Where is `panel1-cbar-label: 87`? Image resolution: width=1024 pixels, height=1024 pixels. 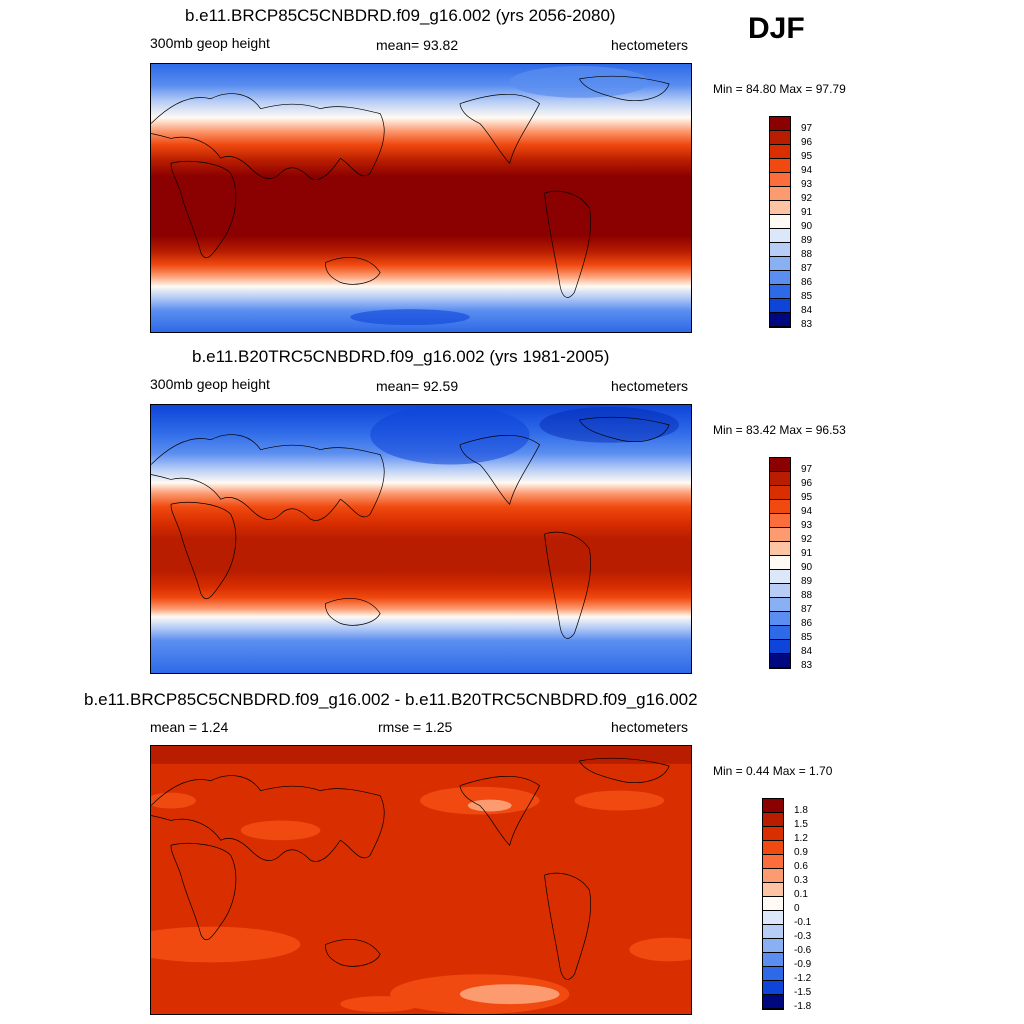 panel1-cbar-label: 87 is located at coordinates (807, 268).